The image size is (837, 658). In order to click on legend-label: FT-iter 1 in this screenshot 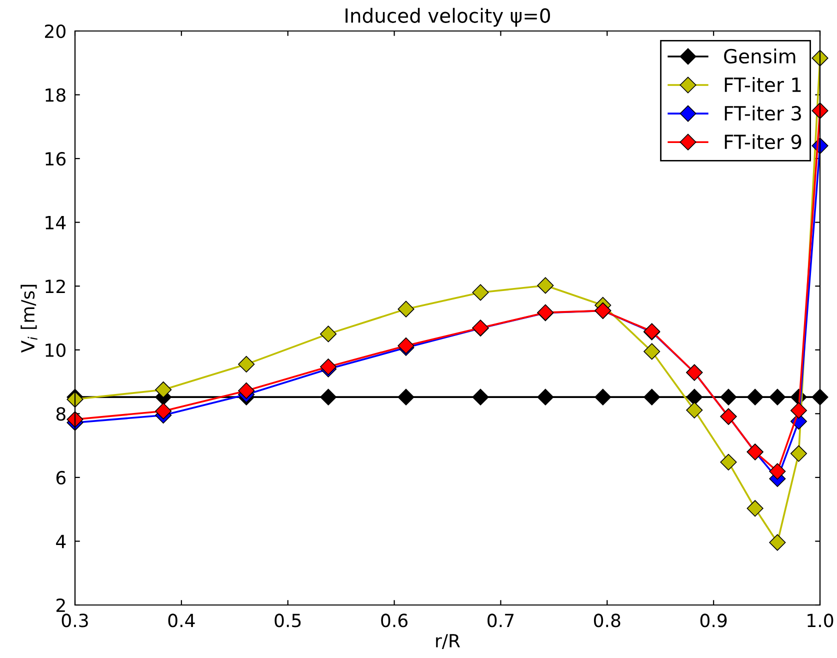, I will do `click(762, 84)`.